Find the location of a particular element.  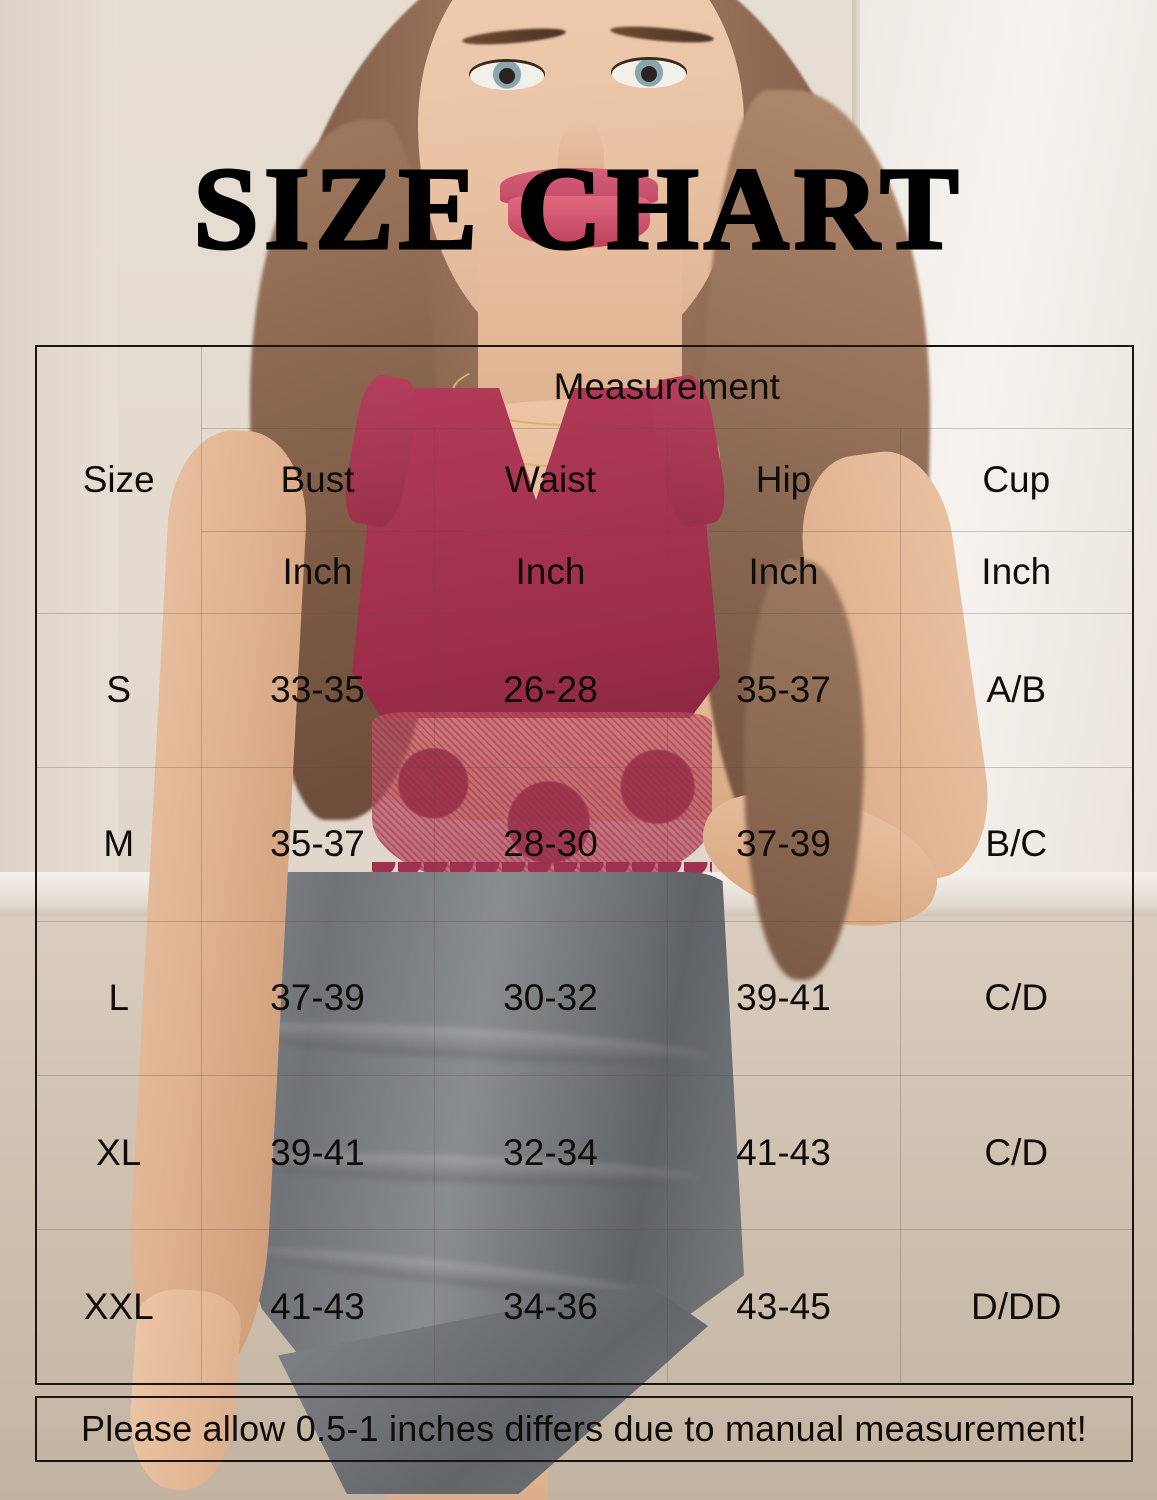

header-measurement: Measurement is located at coordinates (667, 387).